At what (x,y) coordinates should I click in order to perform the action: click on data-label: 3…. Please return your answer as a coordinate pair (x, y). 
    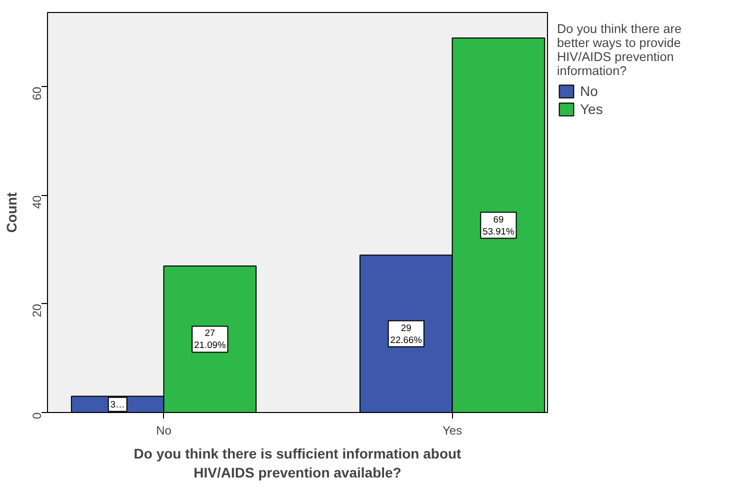
    Looking at the image, I should click on (117, 404).